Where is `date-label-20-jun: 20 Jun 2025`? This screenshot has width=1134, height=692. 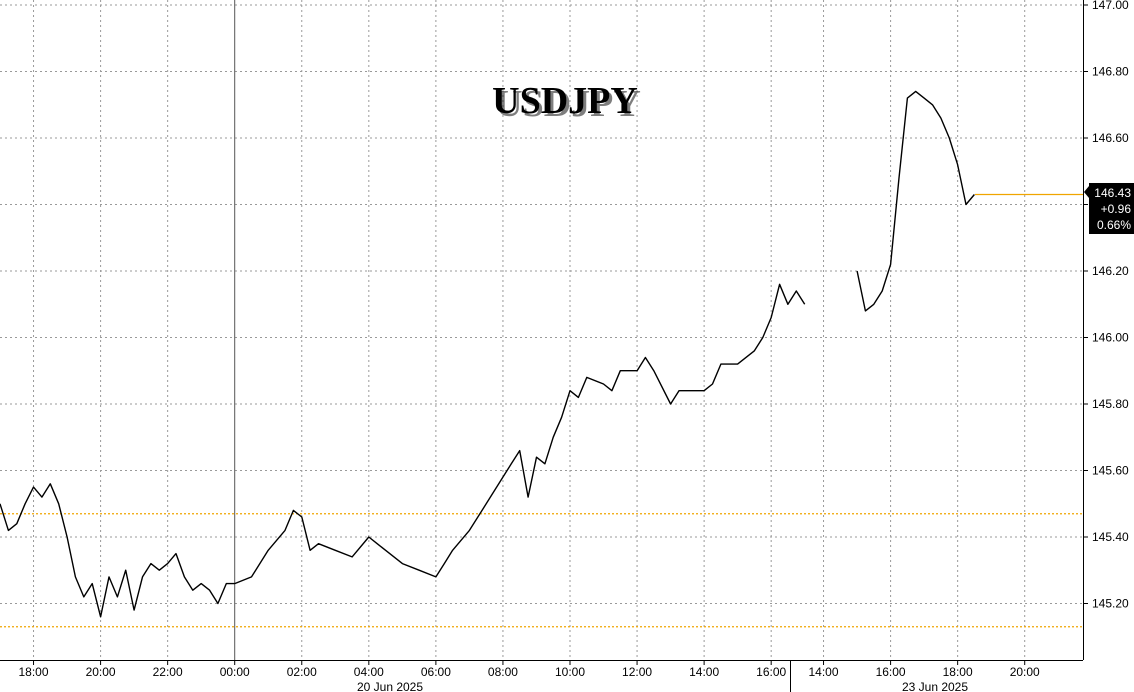
date-label-20-jun: 20 Jun 2025 is located at coordinates (390, 686).